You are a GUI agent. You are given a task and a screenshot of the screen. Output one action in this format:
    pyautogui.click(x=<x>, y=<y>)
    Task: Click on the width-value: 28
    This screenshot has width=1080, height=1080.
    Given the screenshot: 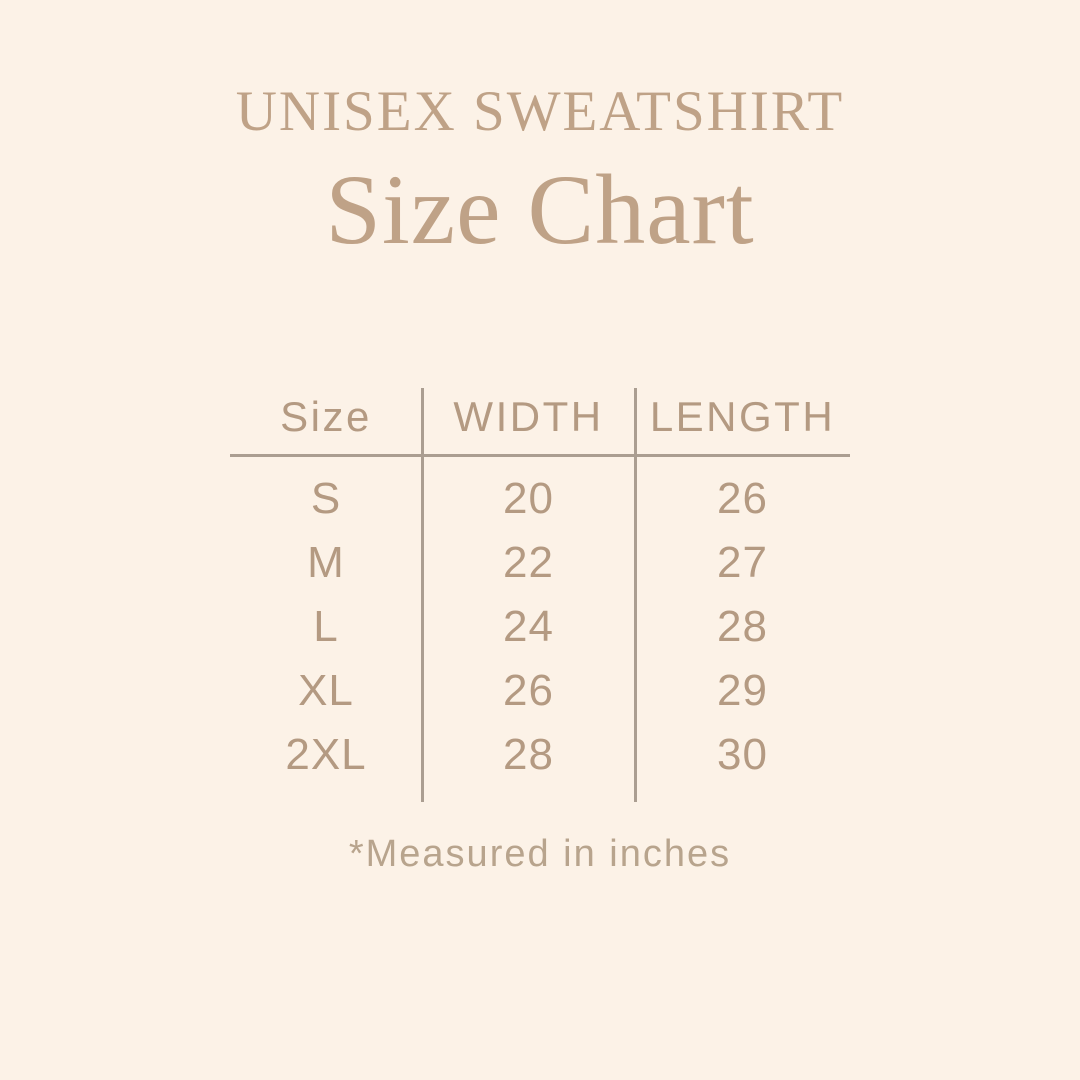 What is the action you would take?
    pyautogui.click(x=528, y=754)
    